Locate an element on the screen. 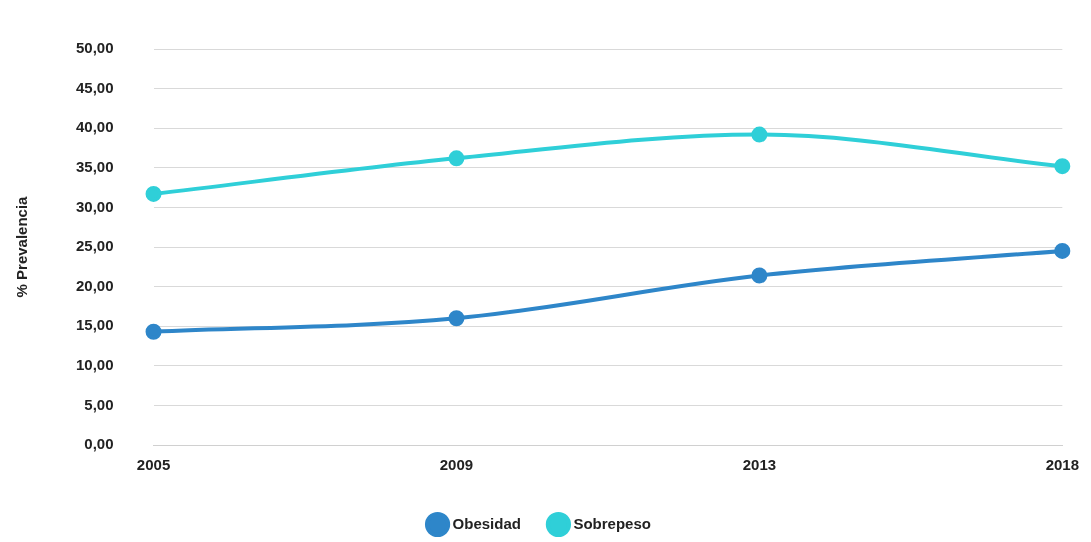 This screenshot has height=542, width=1091. x-tick-label: 2005 is located at coordinates (153, 465).